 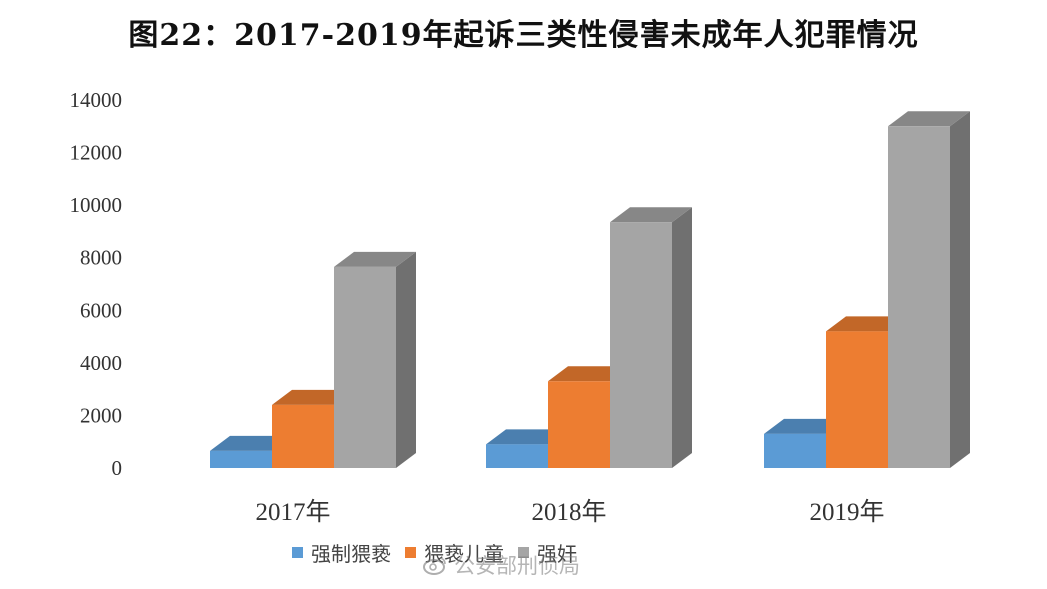 I want to click on y-tick-label-3: 6000, so click(x=101, y=310).